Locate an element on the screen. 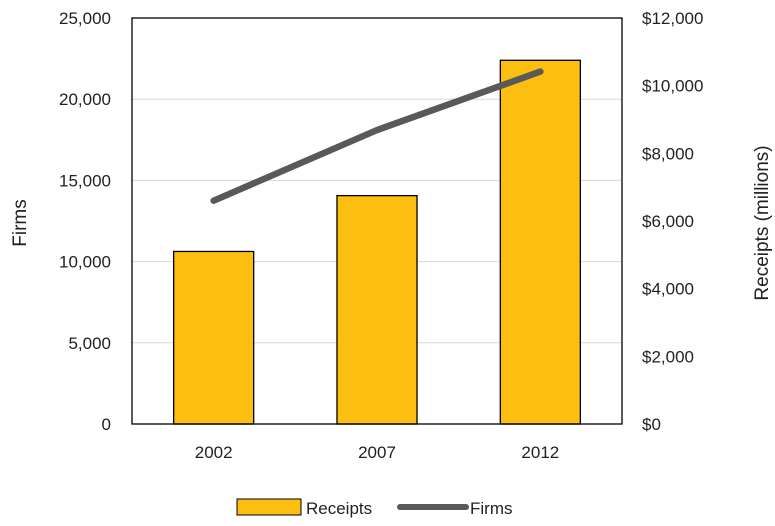 The height and width of the screenshot is (526, 775). legend-label-receipts: Receipts is located at coordinates (339, 508).